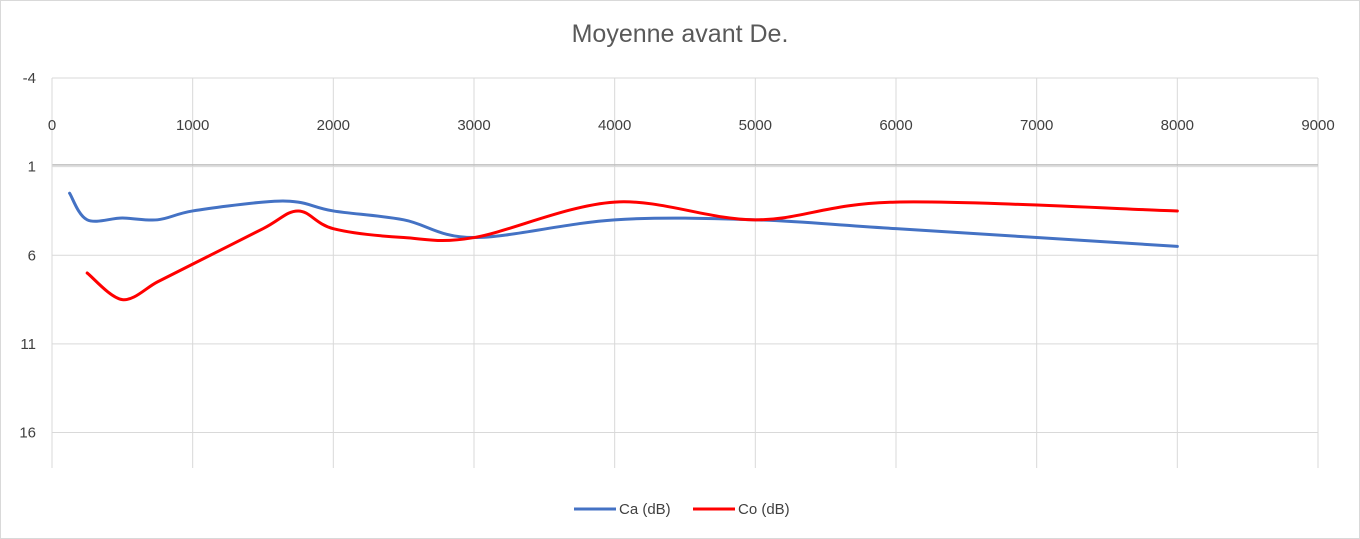 Image resolution: width=1360 pixels, height=539 pixels. Describe the element at coordinates (29, 78) in the screenshot. I see `y-tick-label: -4` at that location.